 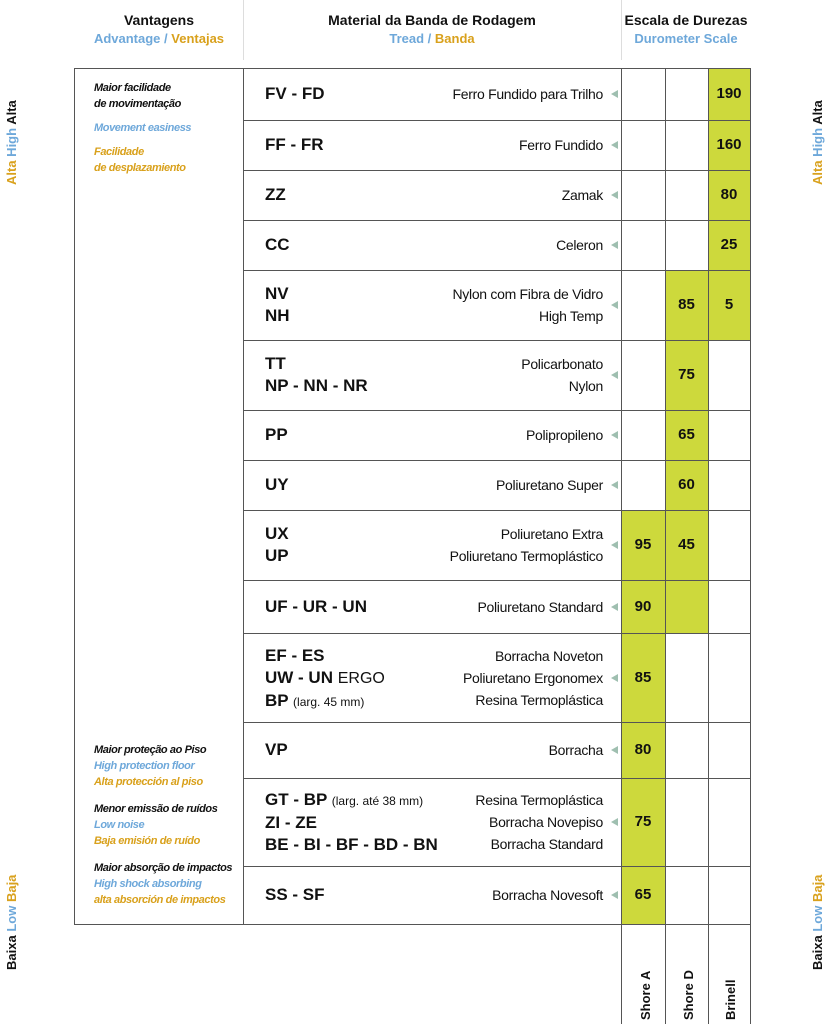 I want to click on materials: Zamak, so click(x=583, y=195).